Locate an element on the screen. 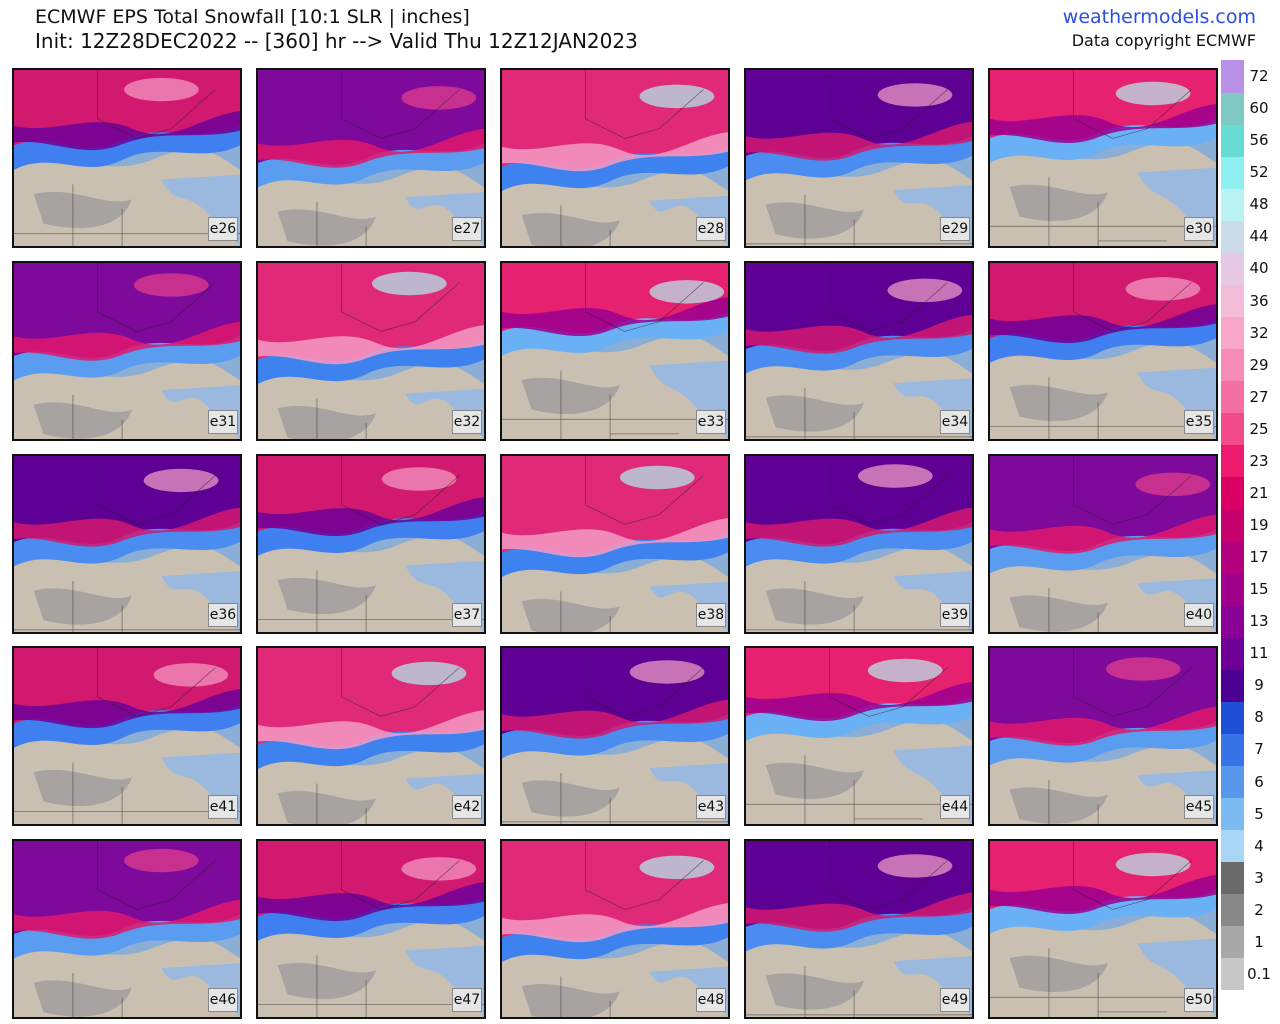 The width and height of the screenshot is (1280, 1024). member-label: e36 is located at coordinates (223, 615).